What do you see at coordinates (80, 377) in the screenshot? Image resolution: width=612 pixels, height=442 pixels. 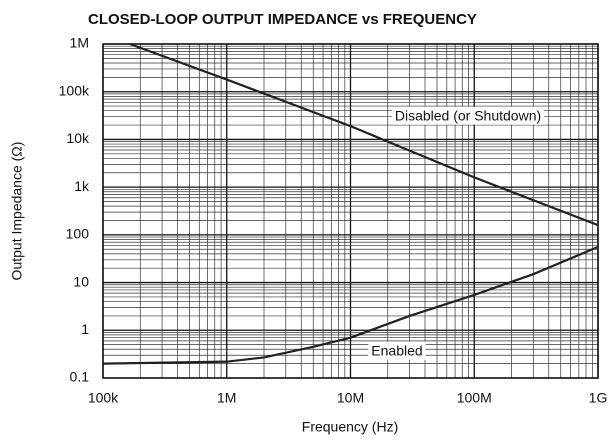 I see `y-tick-label: 0.1` at bounding box center [80, 377].